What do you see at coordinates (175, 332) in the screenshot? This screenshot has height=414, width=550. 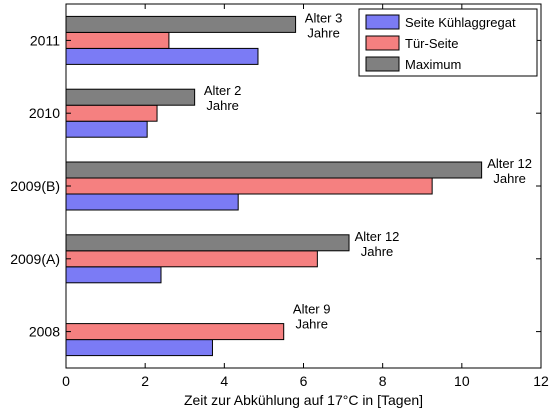 I see `bar-2008-t-r-seite` at bounding box center [175, 332].